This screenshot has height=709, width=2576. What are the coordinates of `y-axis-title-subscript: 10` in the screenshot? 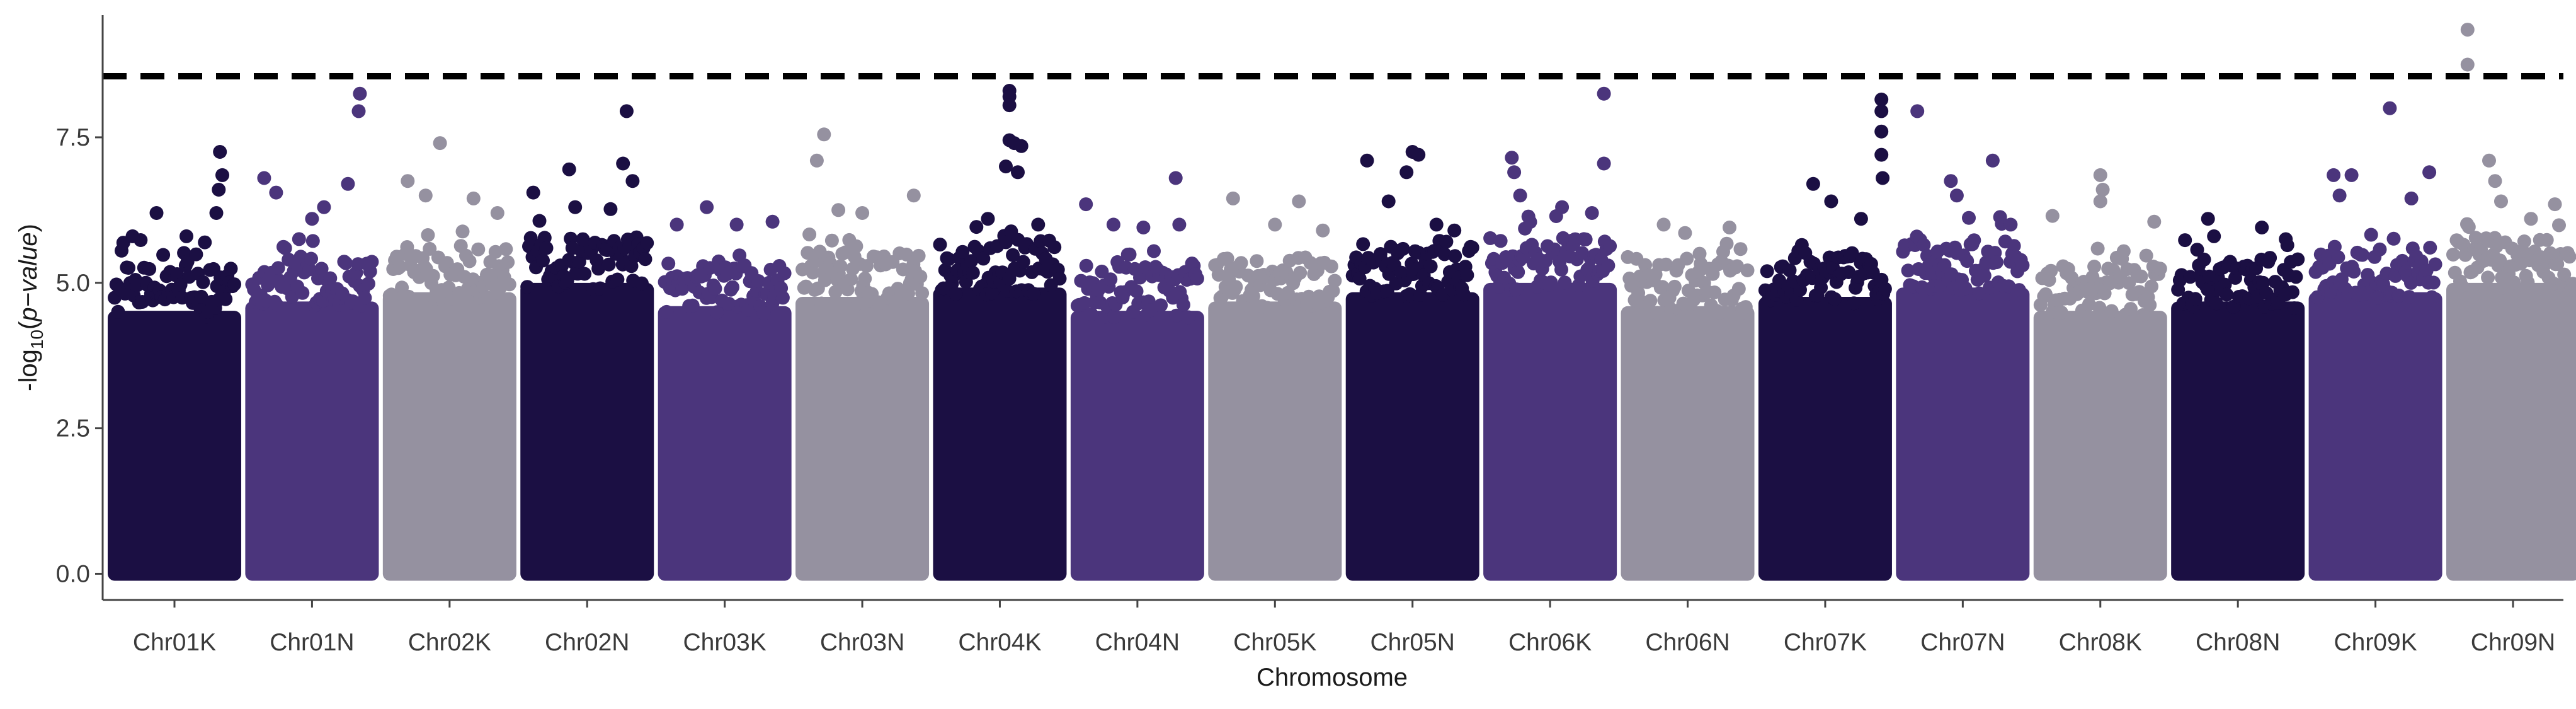 It's located at (37, 339).